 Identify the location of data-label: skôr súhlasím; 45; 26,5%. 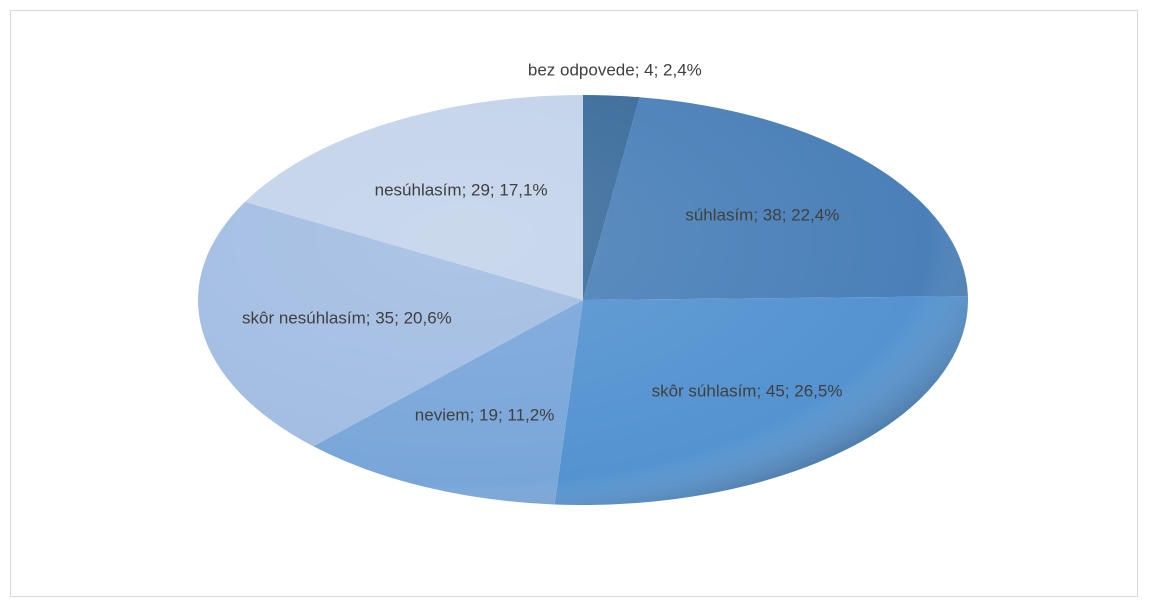
(747, 391).